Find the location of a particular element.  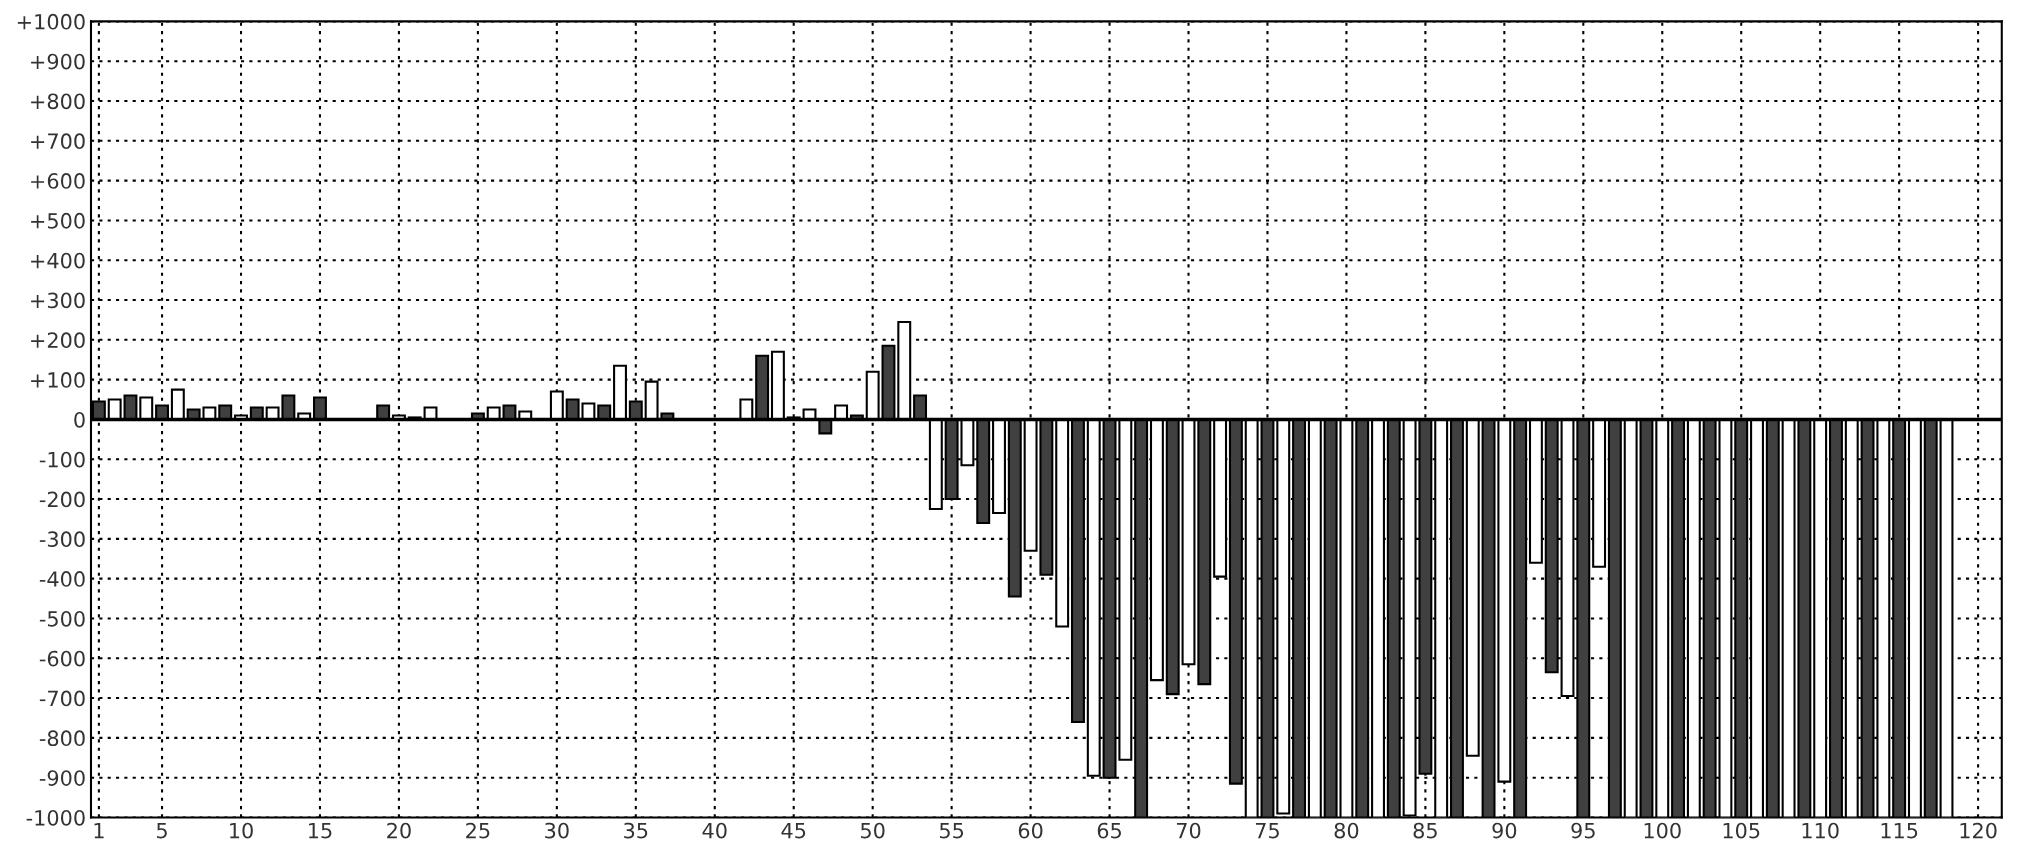

y-tick-label: -200 is located at coordinates (62, 499).